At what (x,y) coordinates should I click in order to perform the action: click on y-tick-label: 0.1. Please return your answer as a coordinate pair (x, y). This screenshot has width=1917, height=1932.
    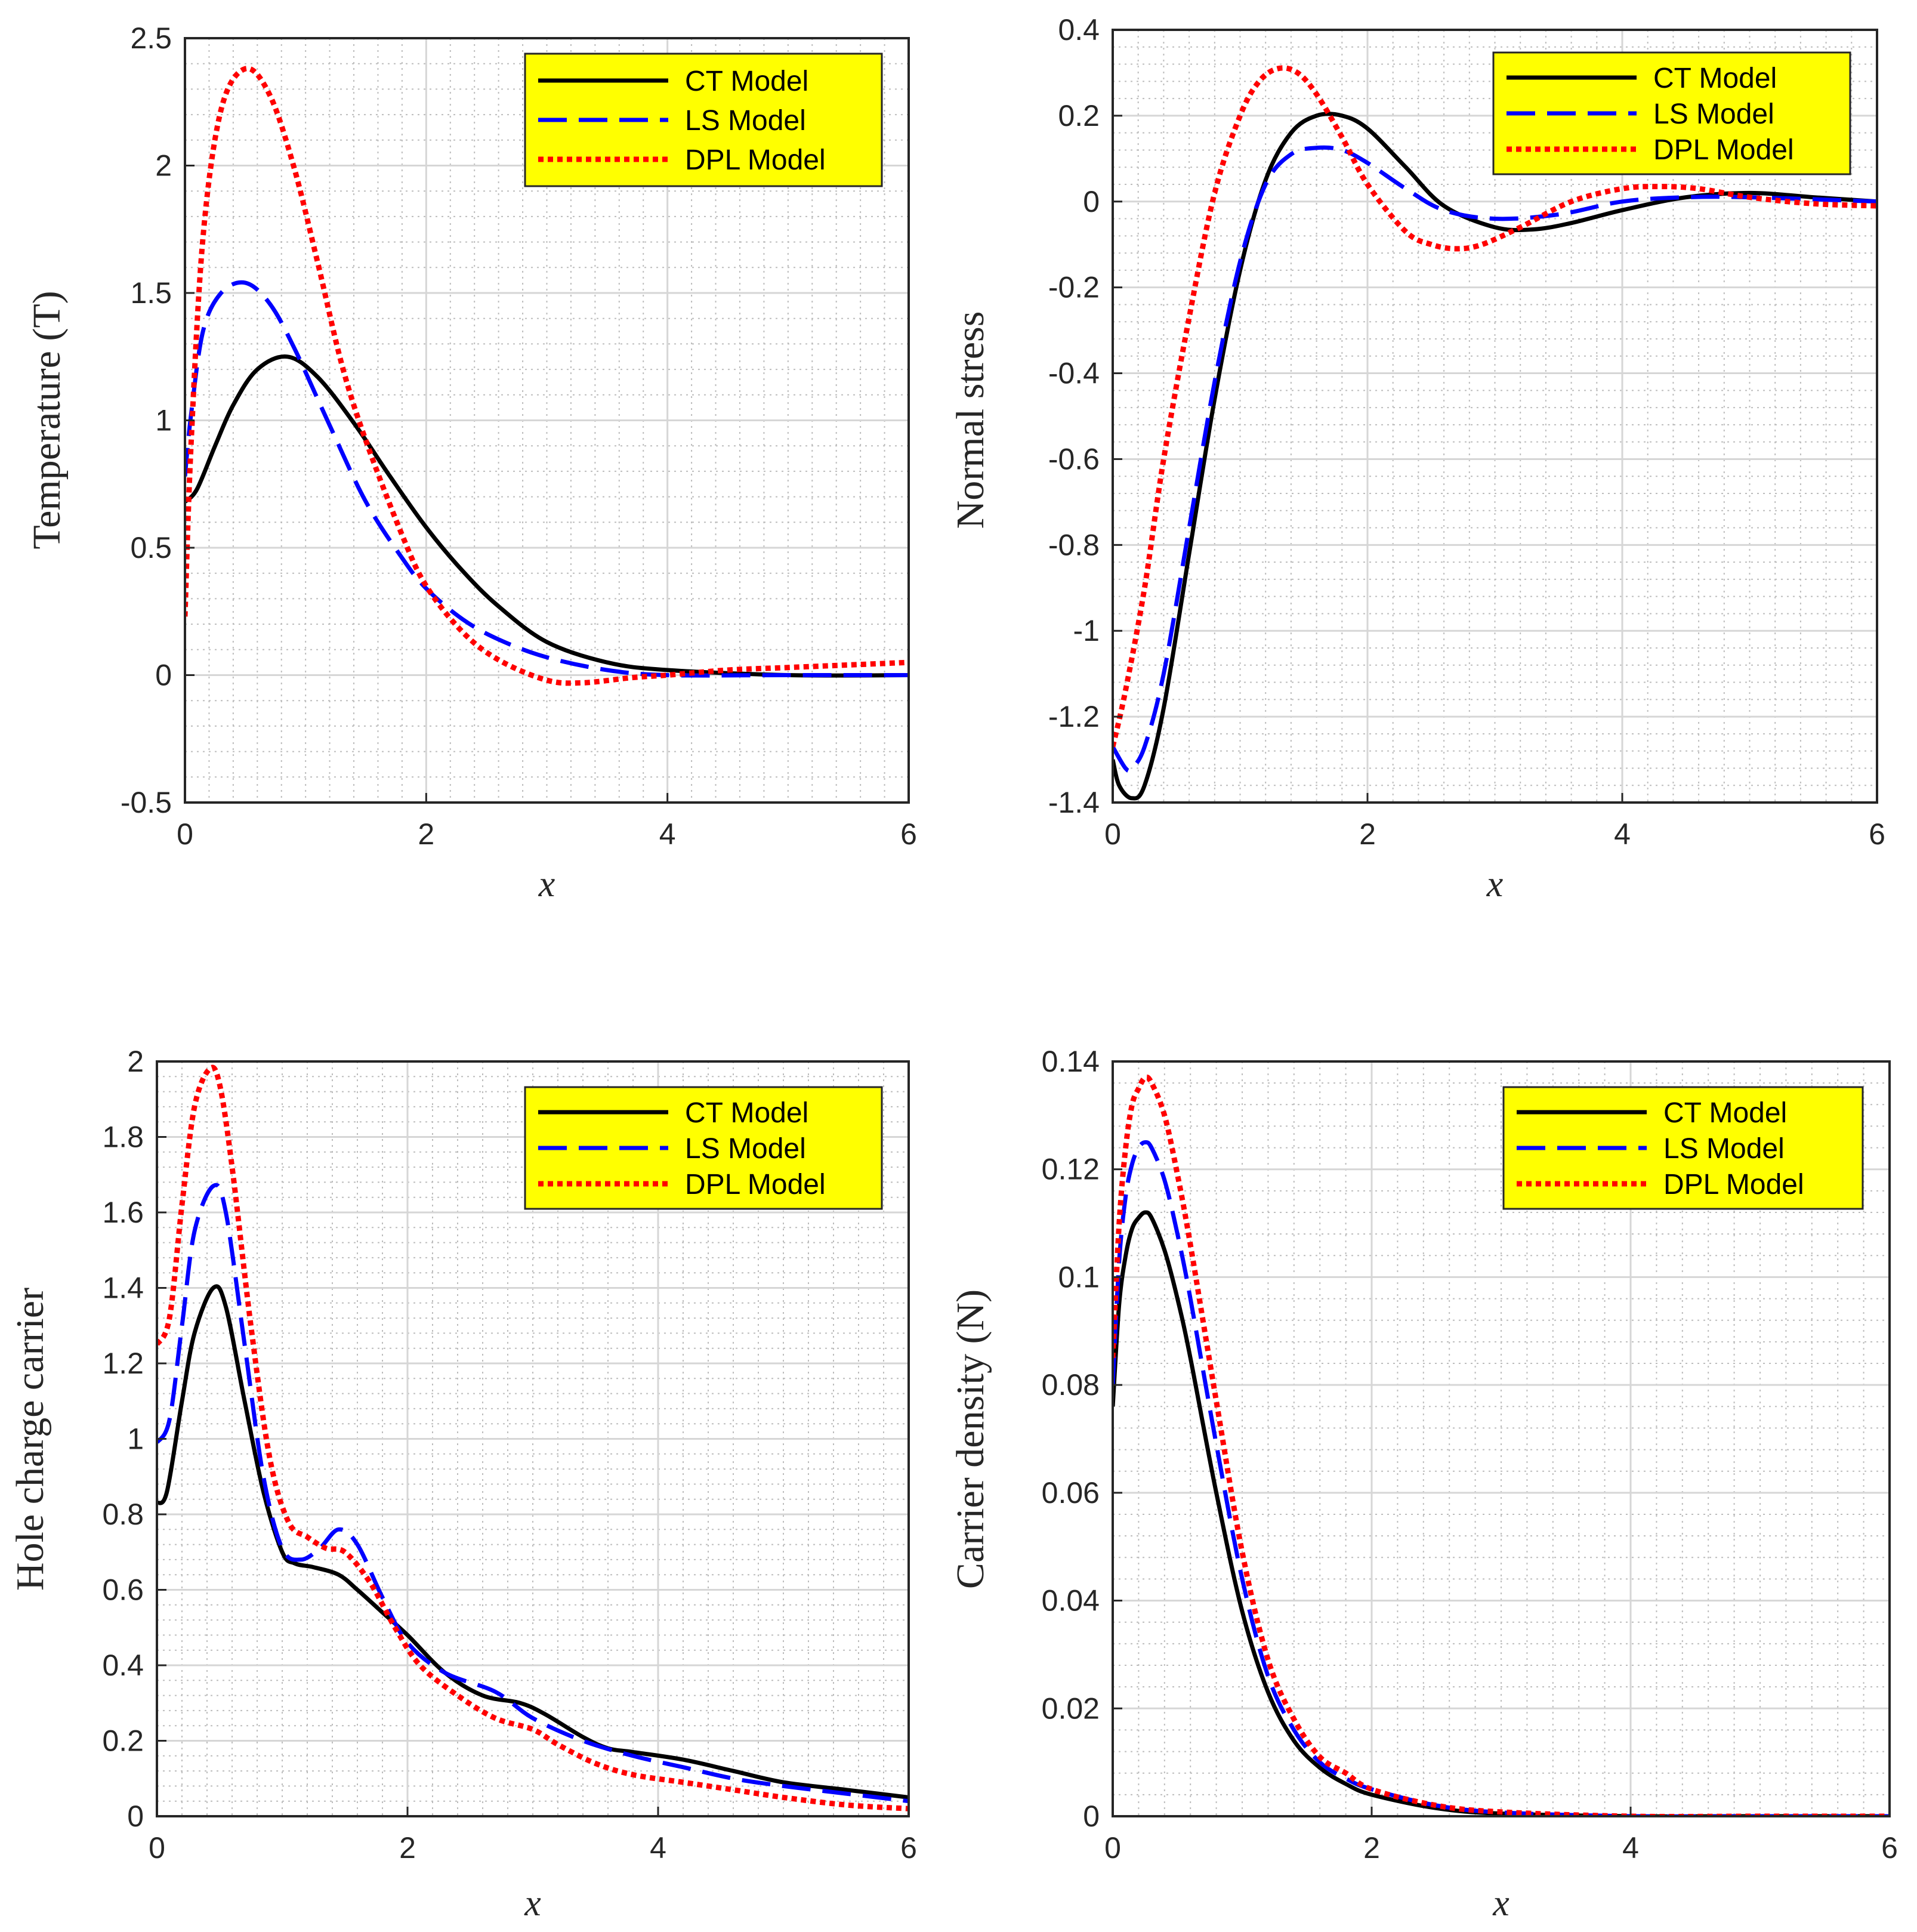
    Looking at the image, I should click on (1079, 1277).